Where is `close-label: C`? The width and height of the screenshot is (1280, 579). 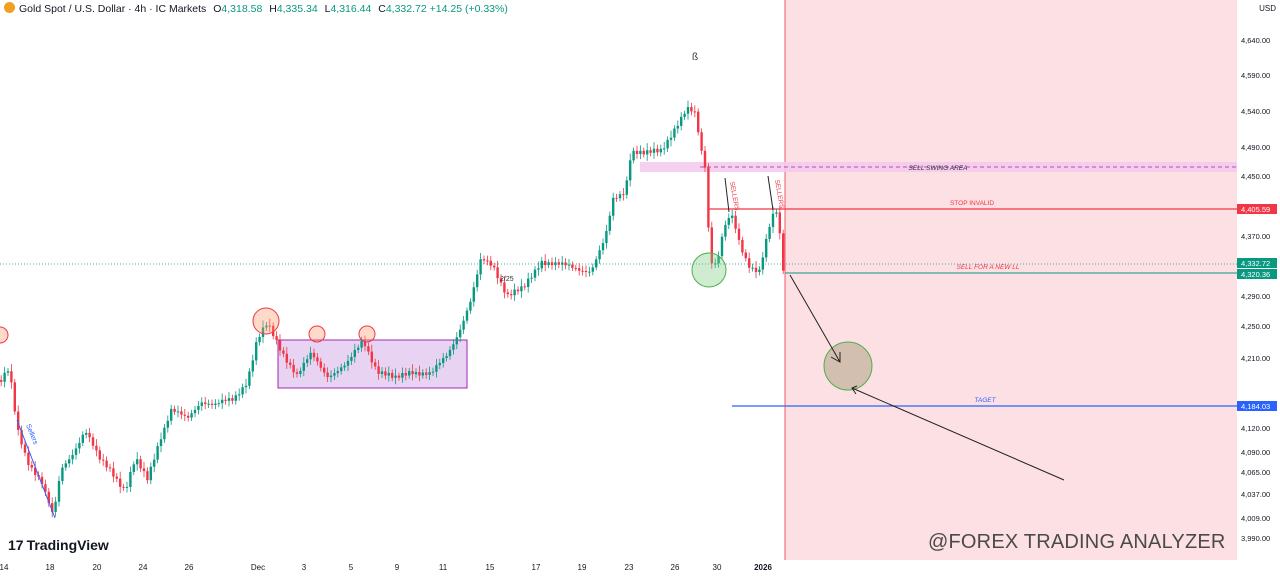 close-label: C is located at coordinates (382, 9).